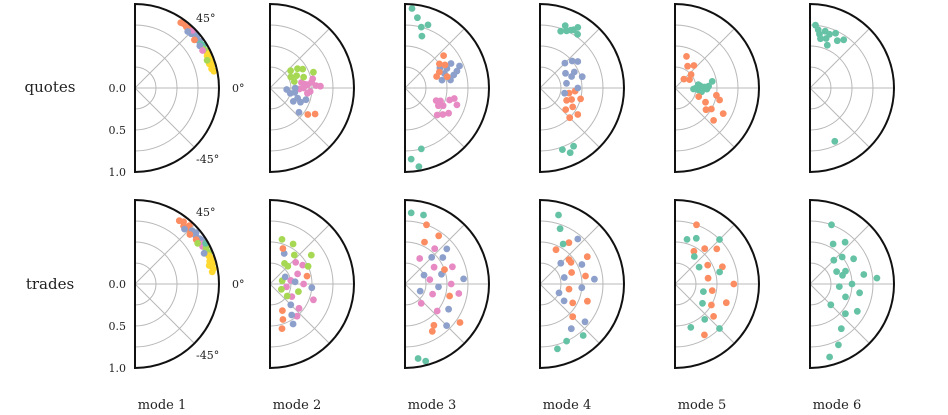  I want to click on radius-tick-0-bottom: 0.0, so click(118, 284).